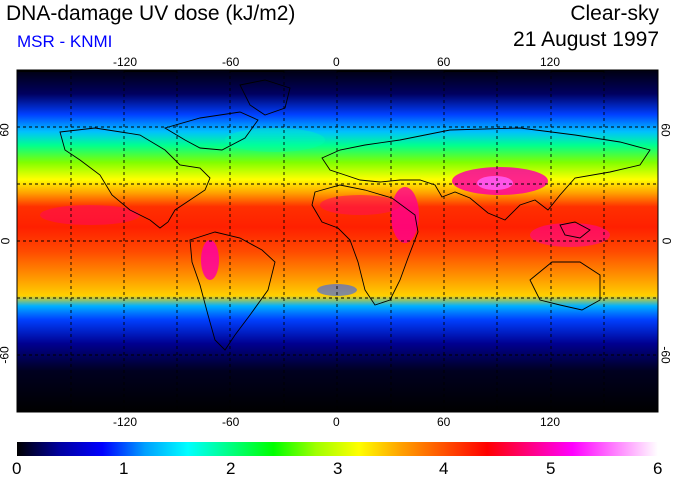 Image resolution: width=678 pixels, height=480 pixels. What do you see at coordinates (444, 62) in the screenshot?
I see `lon-tick-top: 60` at bounding box center [444, 62].